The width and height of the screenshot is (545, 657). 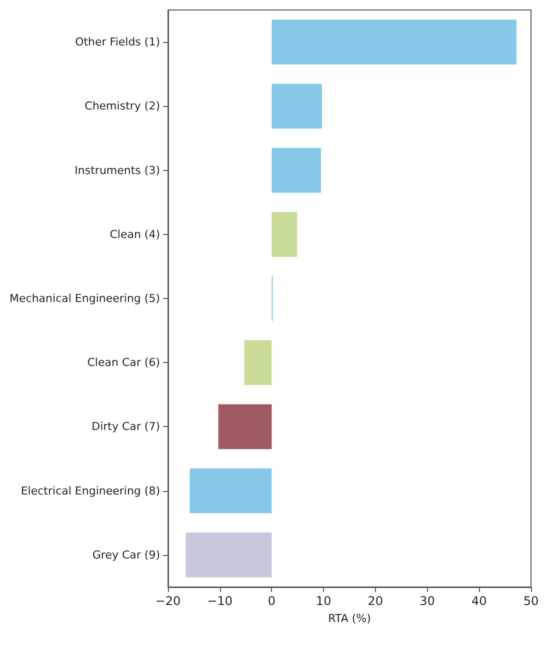 What do you see at coordinates (220, 601) in the screenshot?
I see `x-tick-label: −10` at bounding box center [220, 601].